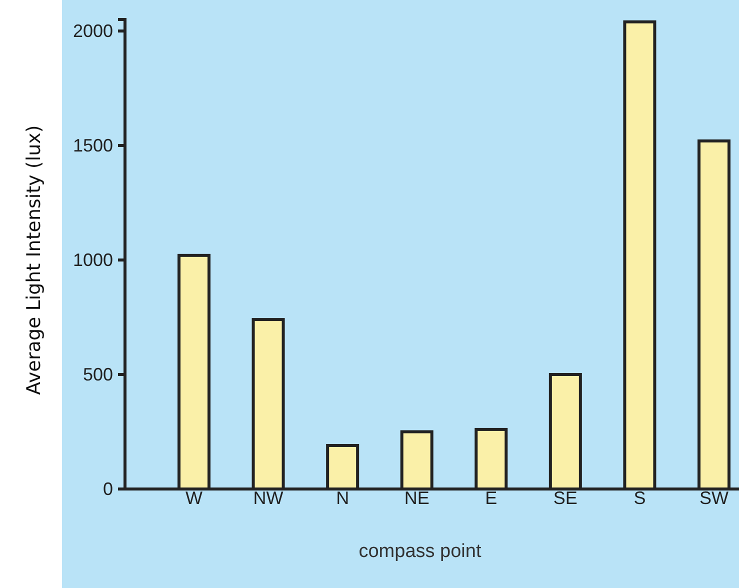  Describe the element at coordinates (92, 260) in the screenshot. I see `y-tick-label: 1000` at that location.